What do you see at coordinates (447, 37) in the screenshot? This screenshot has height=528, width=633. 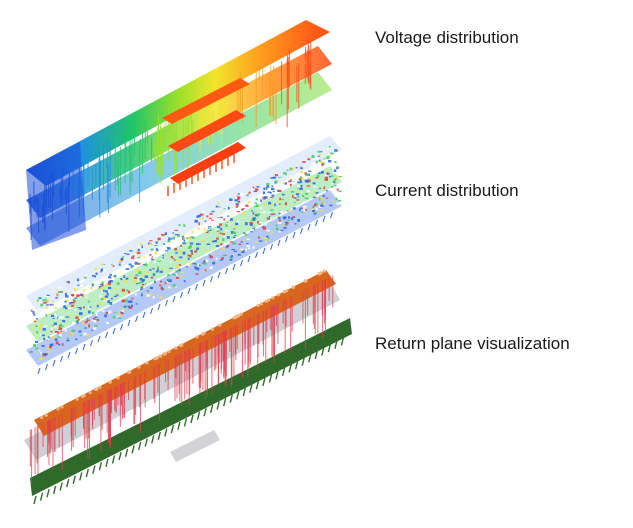 I see `caption-voltage-distribution: Voltage distribution` at bounding box center [447, 37].